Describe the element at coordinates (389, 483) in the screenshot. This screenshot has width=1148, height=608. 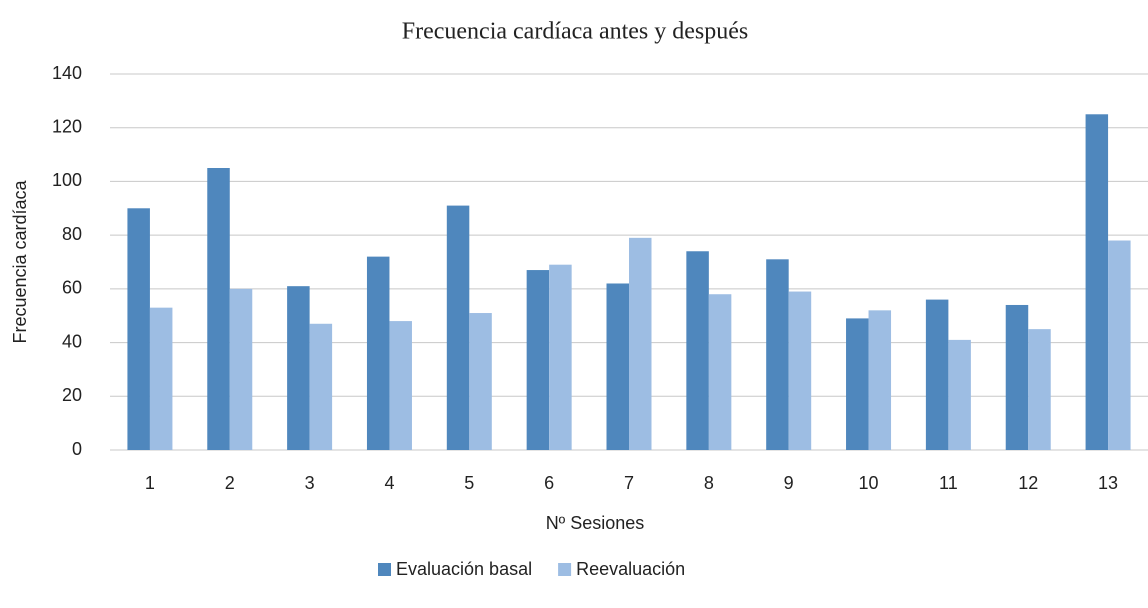
I see `x-tick-label: 4` at that location.